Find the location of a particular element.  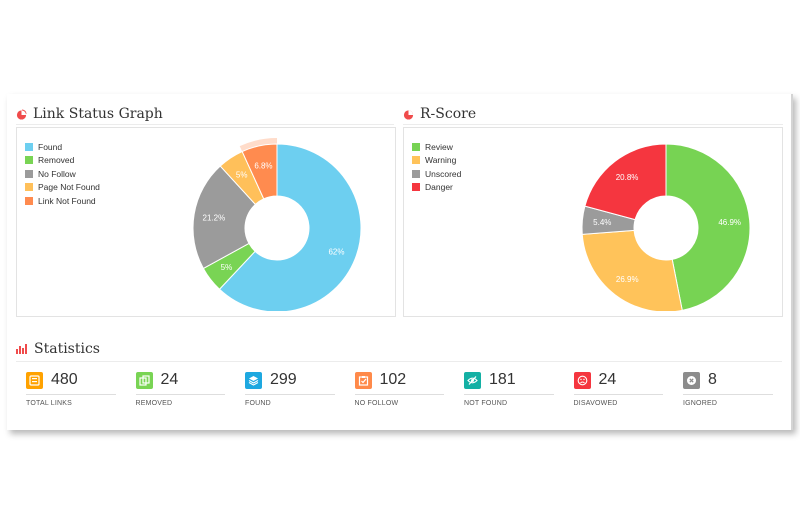

link-status-donut-chart: 62% 5% 21.2% 5% 6.8% is located at coordinates (277, 224).